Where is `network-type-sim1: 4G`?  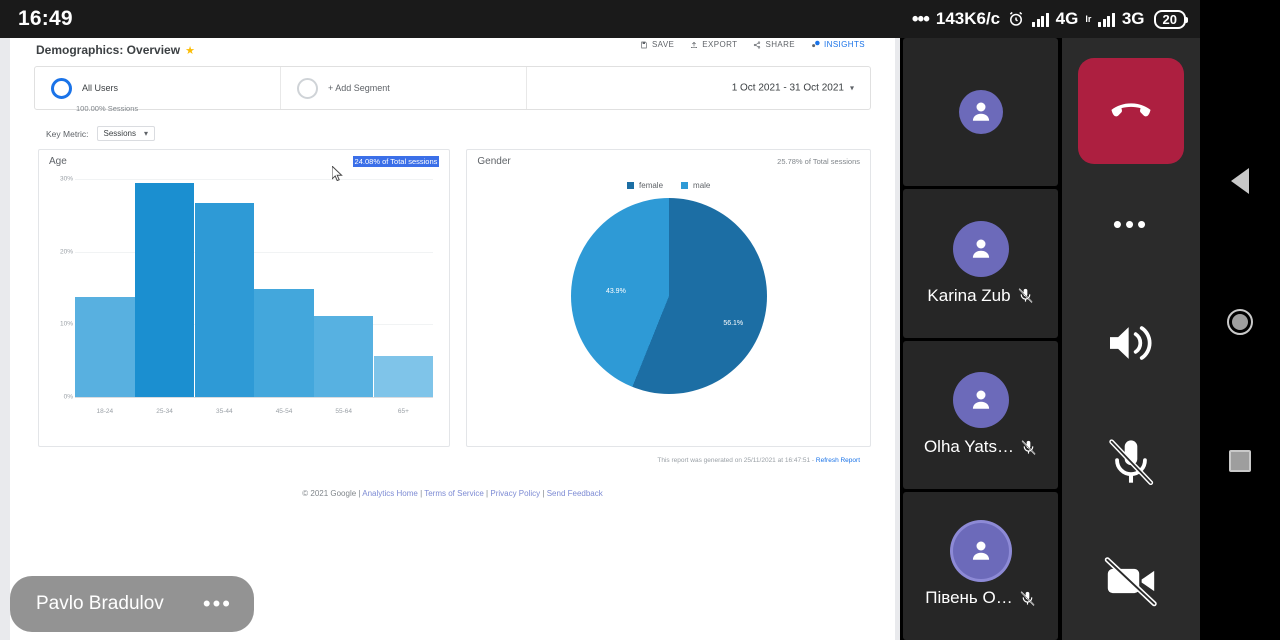
network-type-sim1: 4G is located at coordinates (1067, 18).